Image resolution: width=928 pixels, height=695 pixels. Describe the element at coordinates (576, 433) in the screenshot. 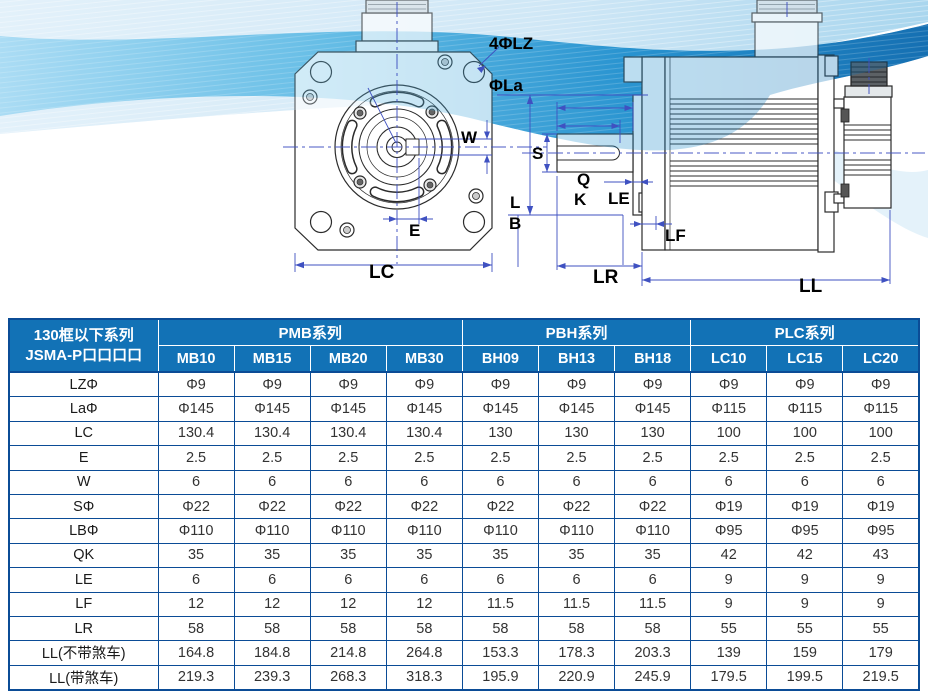

I see `value-cell: 130` at that location.